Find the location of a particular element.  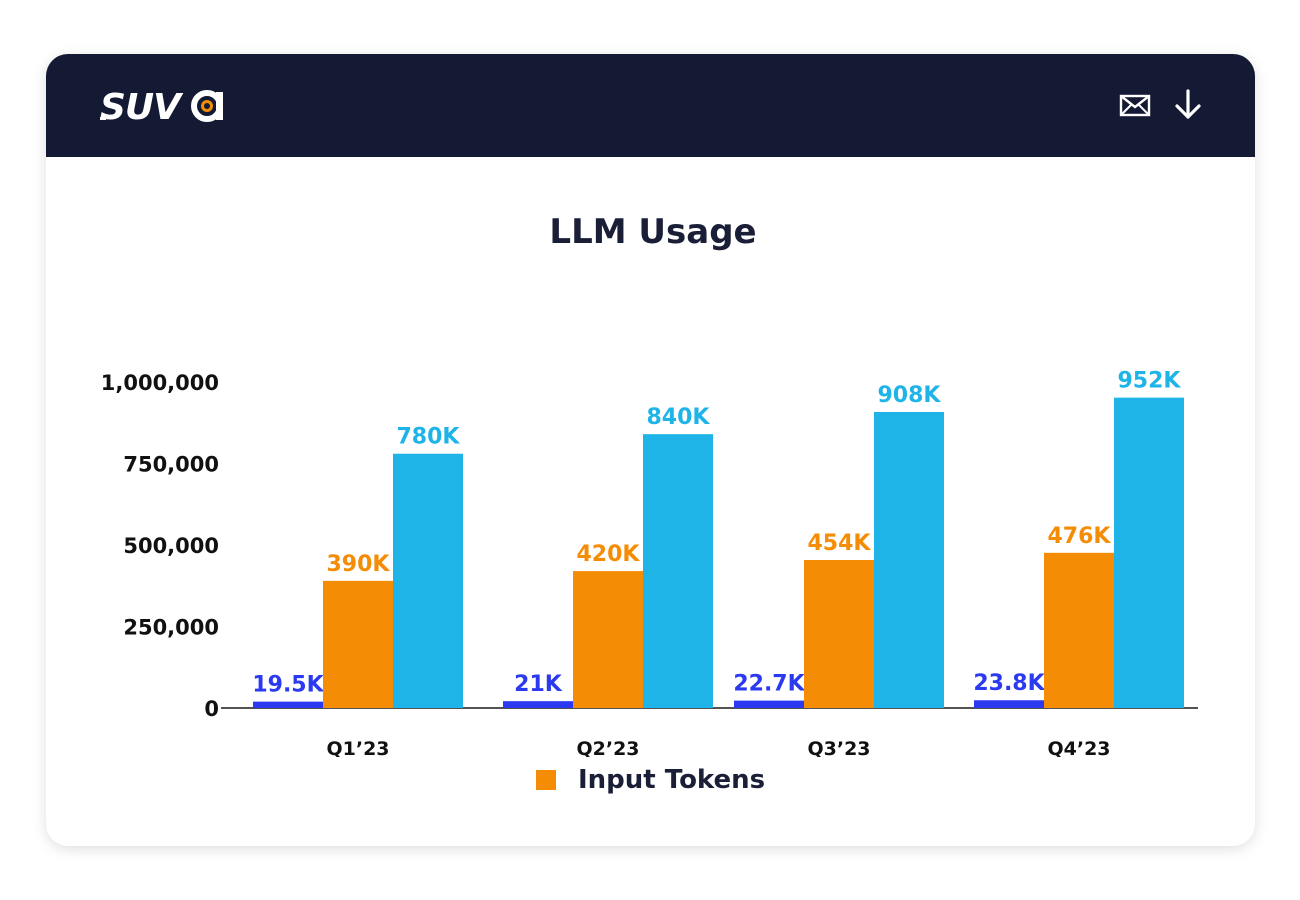

bar-data-label: 952K is located at coordinates (1150, 381).